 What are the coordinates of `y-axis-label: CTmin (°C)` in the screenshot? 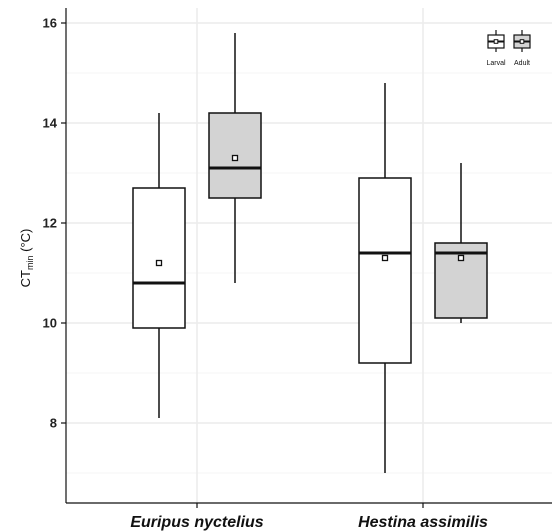 It's located at (26, 258).